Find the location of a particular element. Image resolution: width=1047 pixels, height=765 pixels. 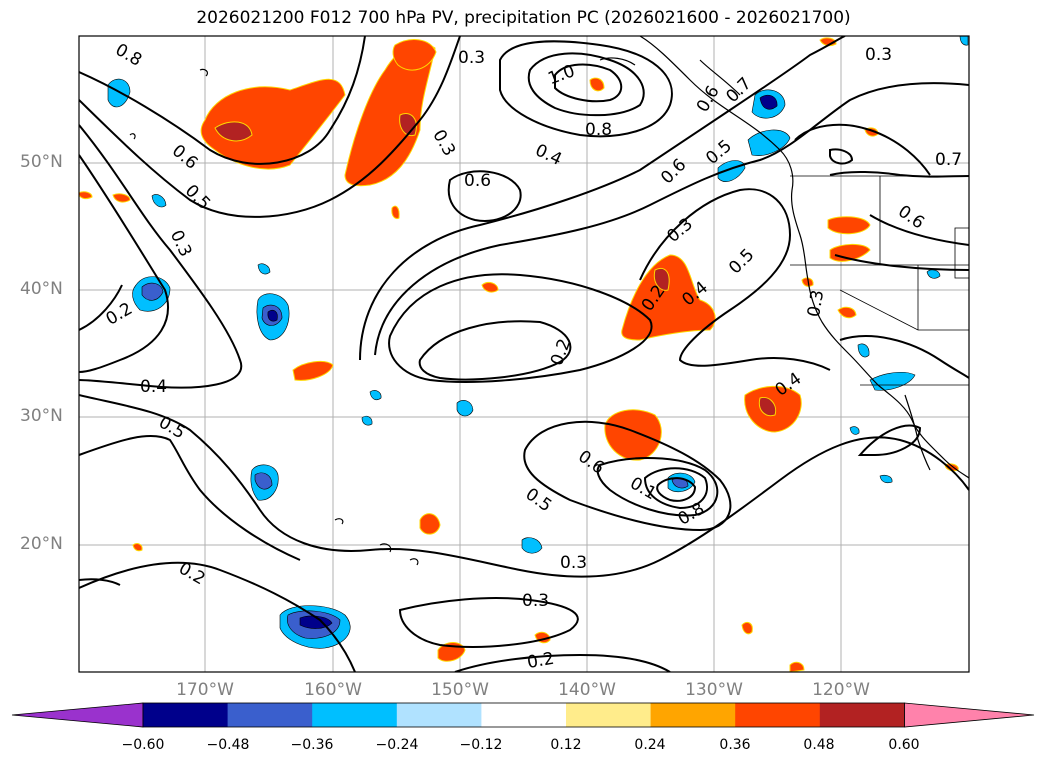

contour-label: 0.7 is located at coordinates (738, 90).